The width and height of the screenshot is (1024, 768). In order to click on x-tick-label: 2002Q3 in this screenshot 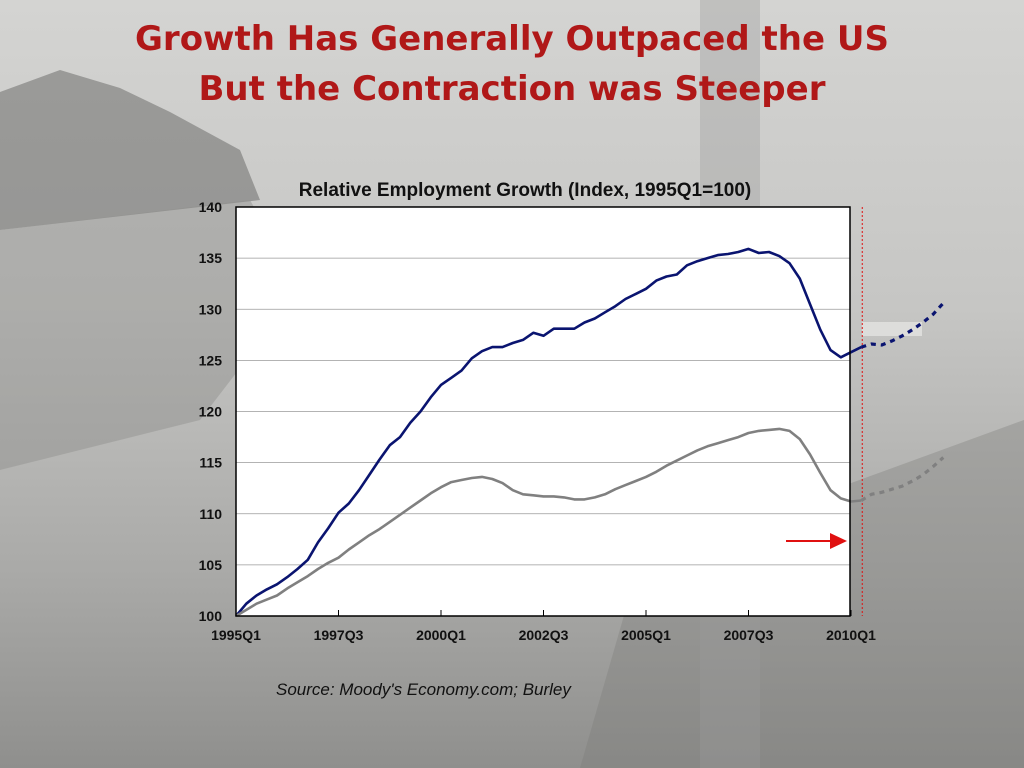, I will do `click(544, 635)`.